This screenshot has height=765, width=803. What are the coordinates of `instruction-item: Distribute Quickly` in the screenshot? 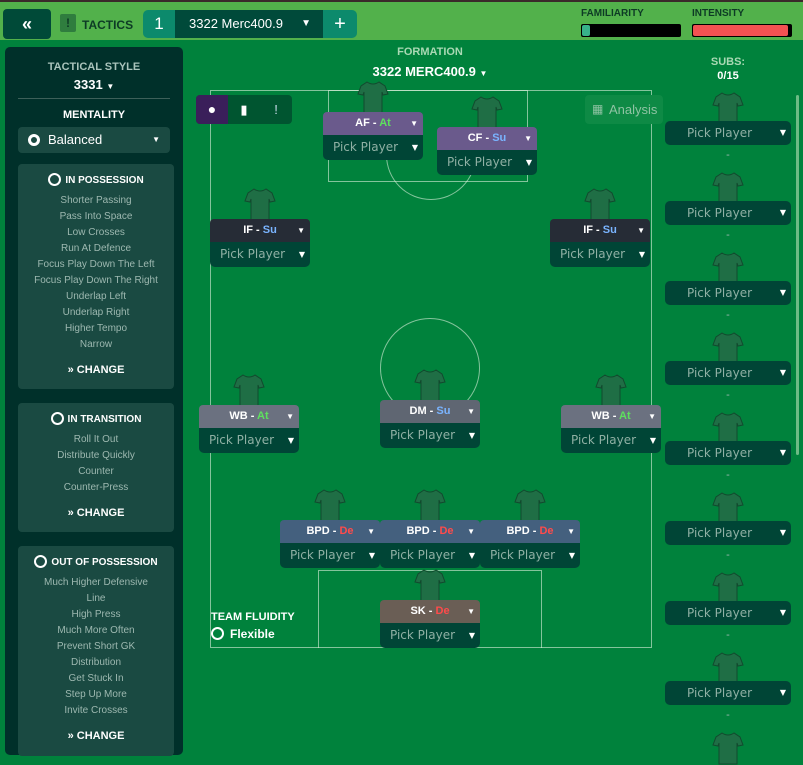 It's located at (96, 455).